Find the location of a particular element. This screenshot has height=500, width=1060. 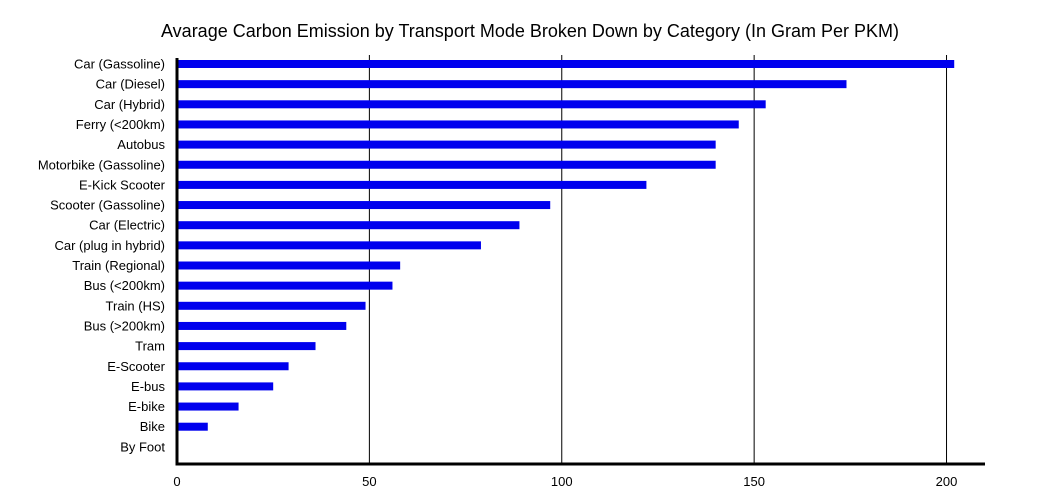

category-label: By Foot is located at coordinates (142, 446).